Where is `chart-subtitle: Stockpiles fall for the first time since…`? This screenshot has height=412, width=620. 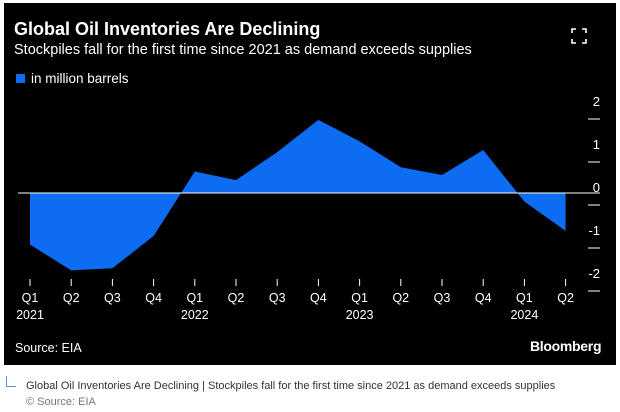
chart-subtitle: Stockpiles fall for the first time since… is located at coordinates (243, 50).